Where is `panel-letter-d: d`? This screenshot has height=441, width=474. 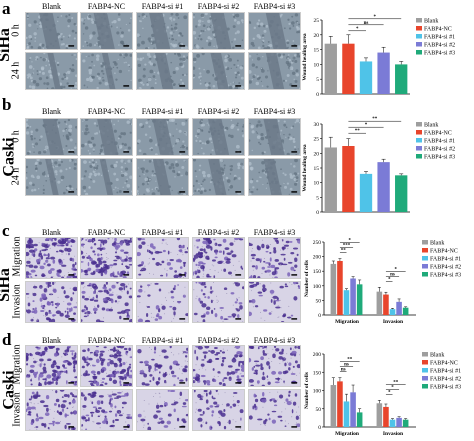
panel-letter-d: d is located at coordinates (7, 339).